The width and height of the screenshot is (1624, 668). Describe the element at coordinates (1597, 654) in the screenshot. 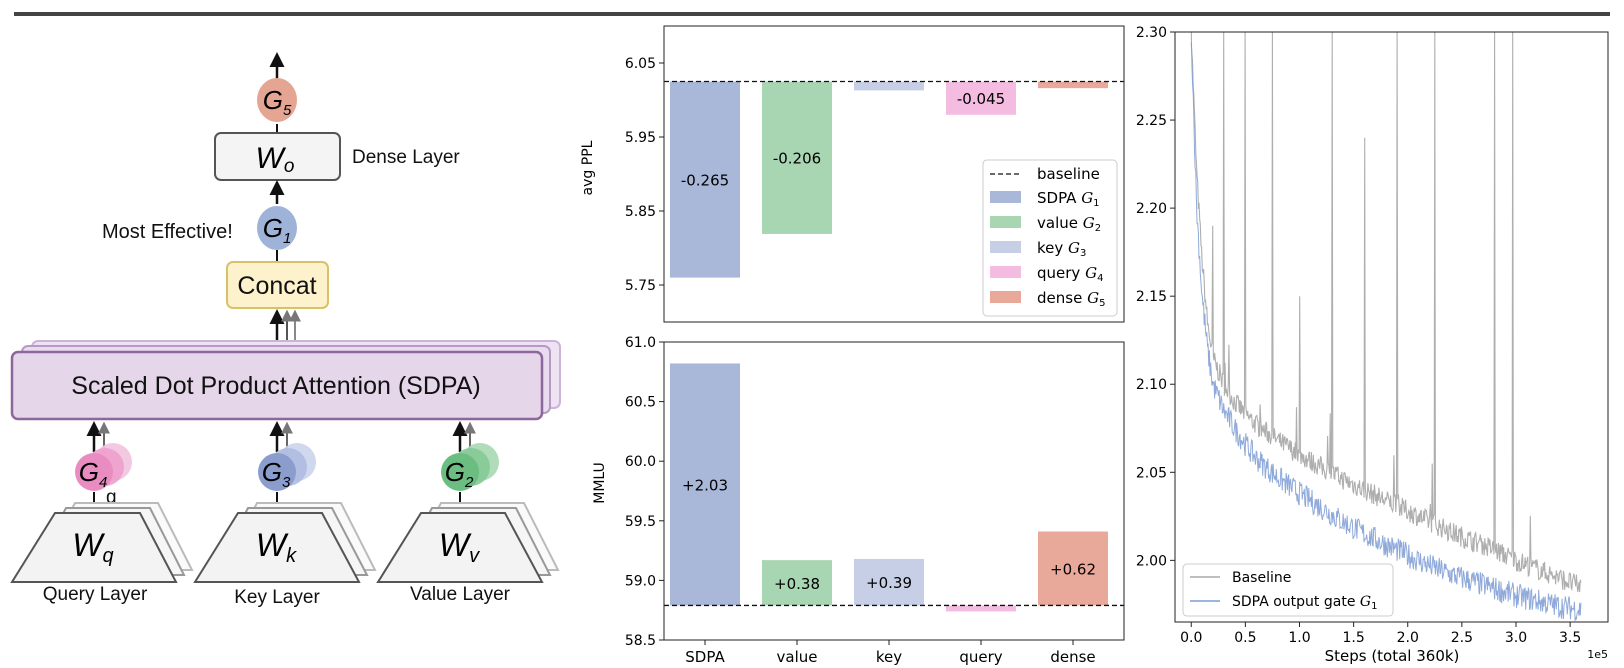

I see `line-x-multiplier: 1e5` at that location.